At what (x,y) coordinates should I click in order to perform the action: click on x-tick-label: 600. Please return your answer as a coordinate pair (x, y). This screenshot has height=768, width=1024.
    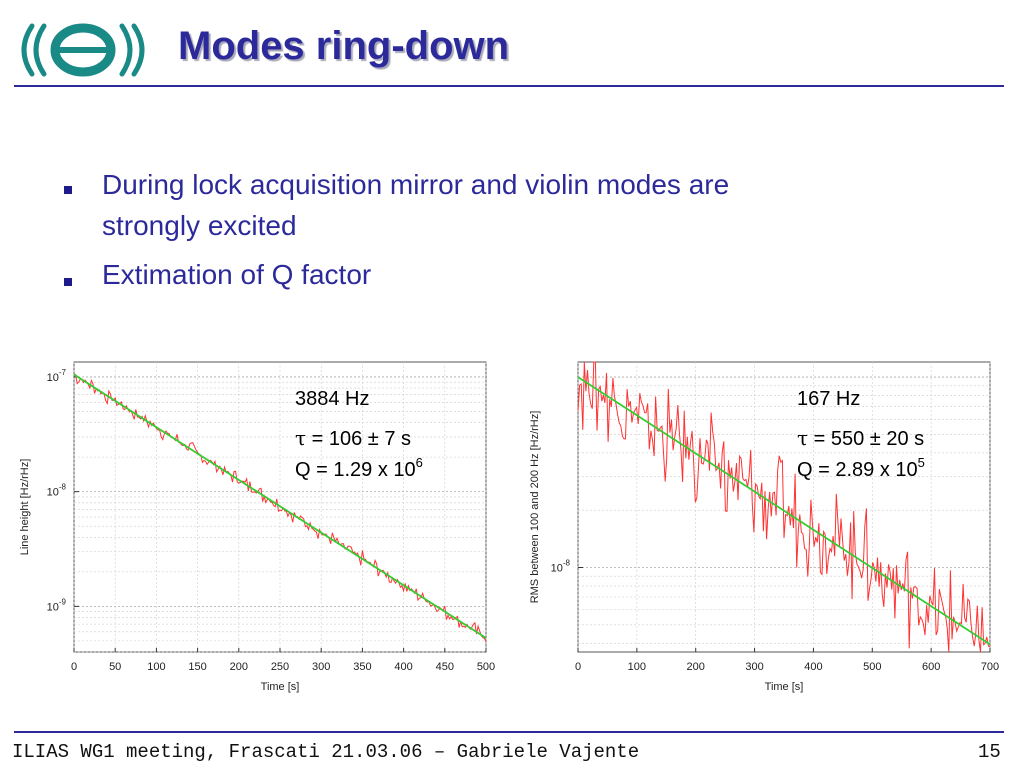
    Looking at the image, I should click on (931, 667).